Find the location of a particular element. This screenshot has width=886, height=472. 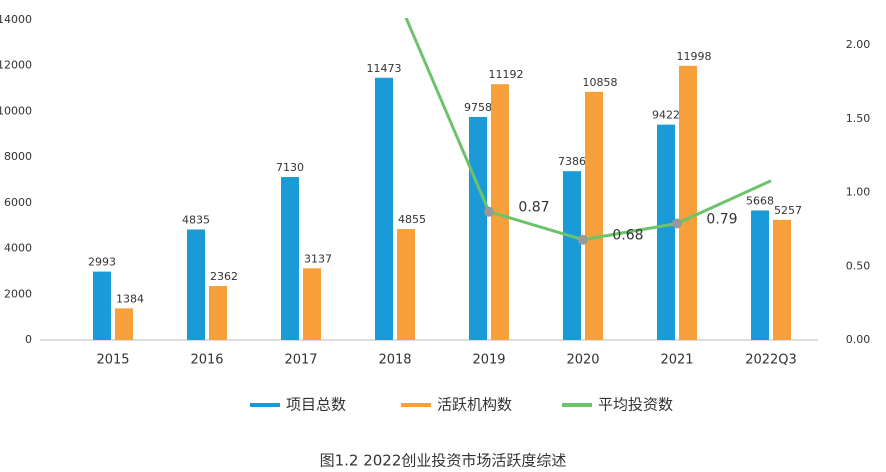

data-label: 11998 is located at coordinates (694, 56).